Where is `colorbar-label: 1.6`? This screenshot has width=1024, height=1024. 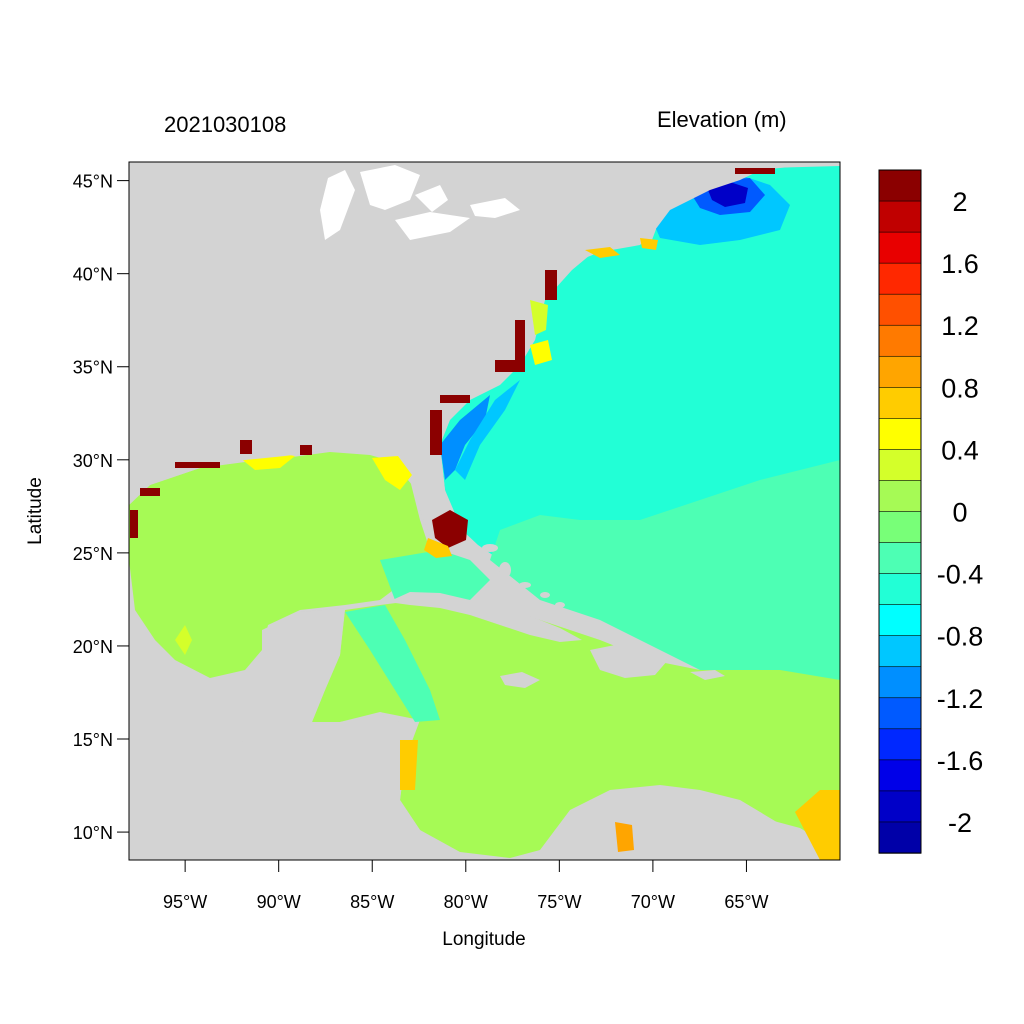
colorbar-label: 1.6 is located at coordinates (960, 264).